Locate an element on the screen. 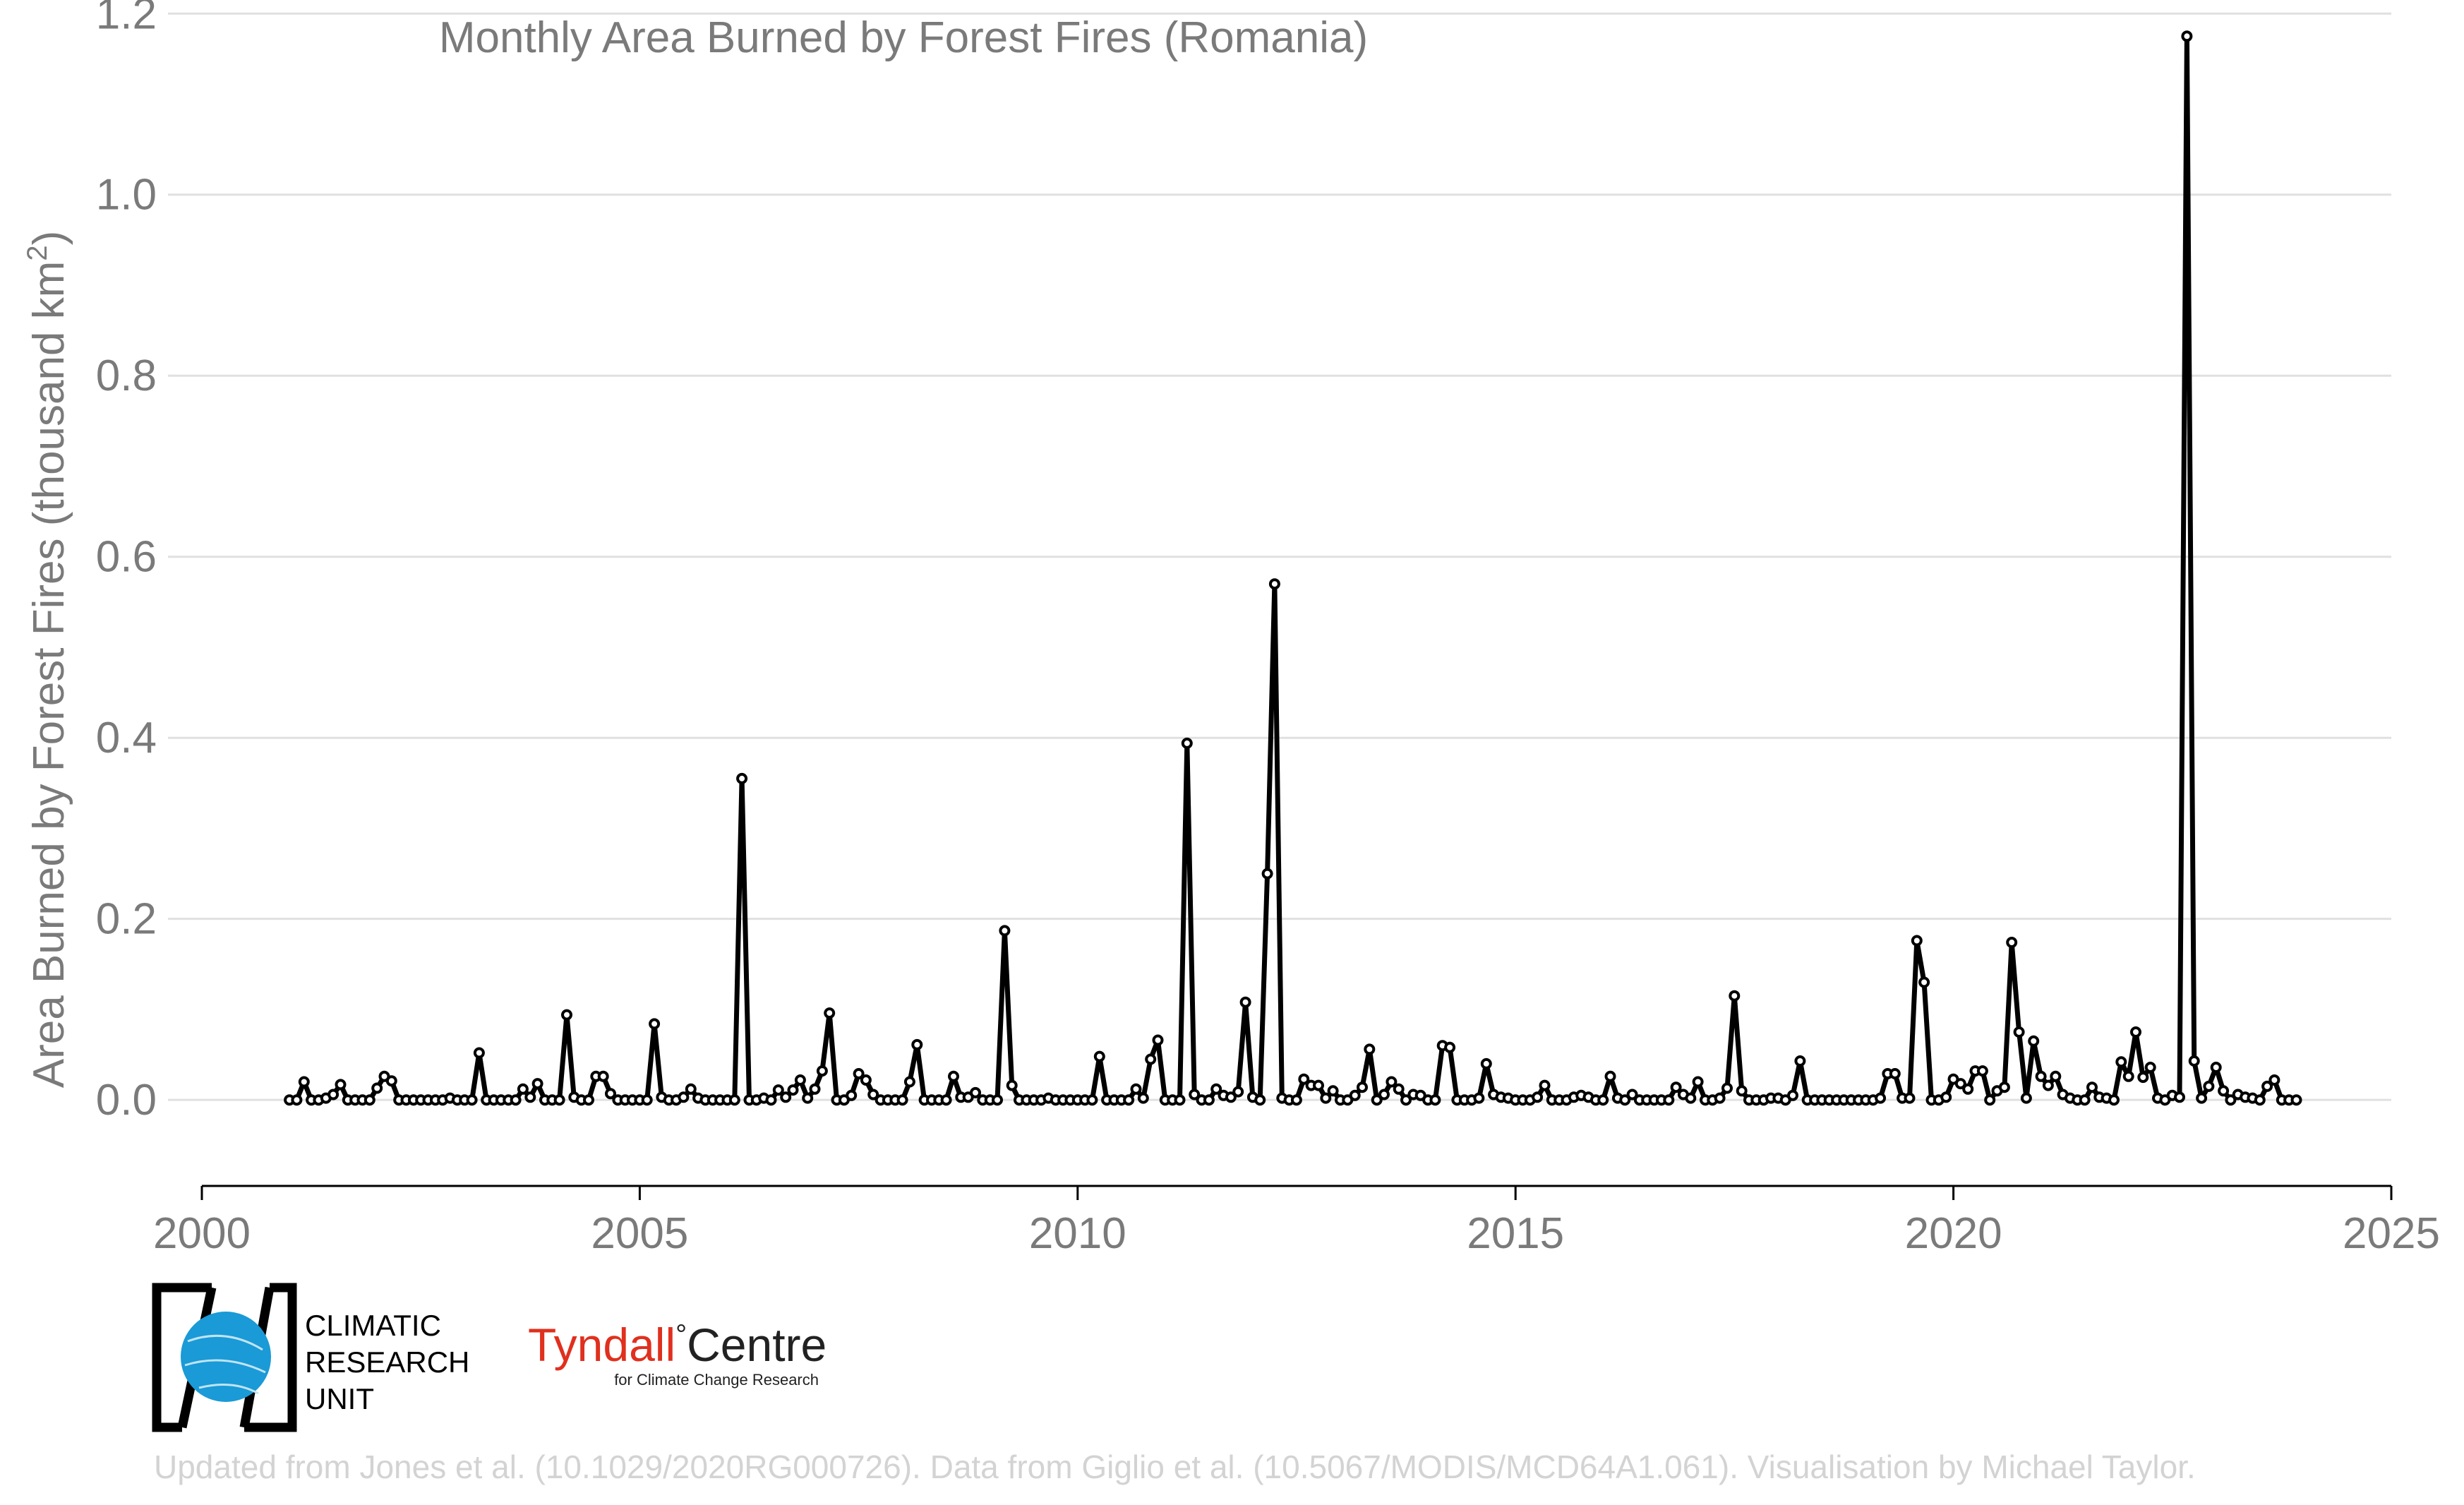 The height and width of the screenshot is (1505, 2464). y-tick-label: 0.4 is located at coordinates (126, 738).